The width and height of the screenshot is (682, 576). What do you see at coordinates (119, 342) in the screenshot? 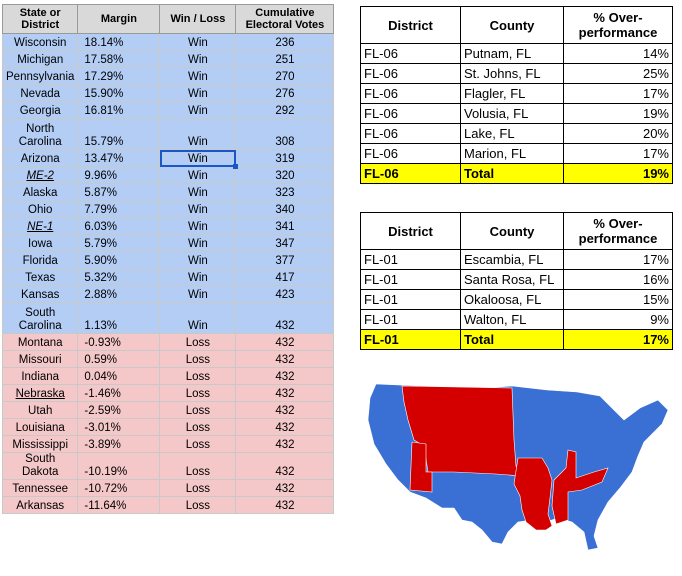
I see `margin-cell: -0.93%` at bounding box center [119, 342].